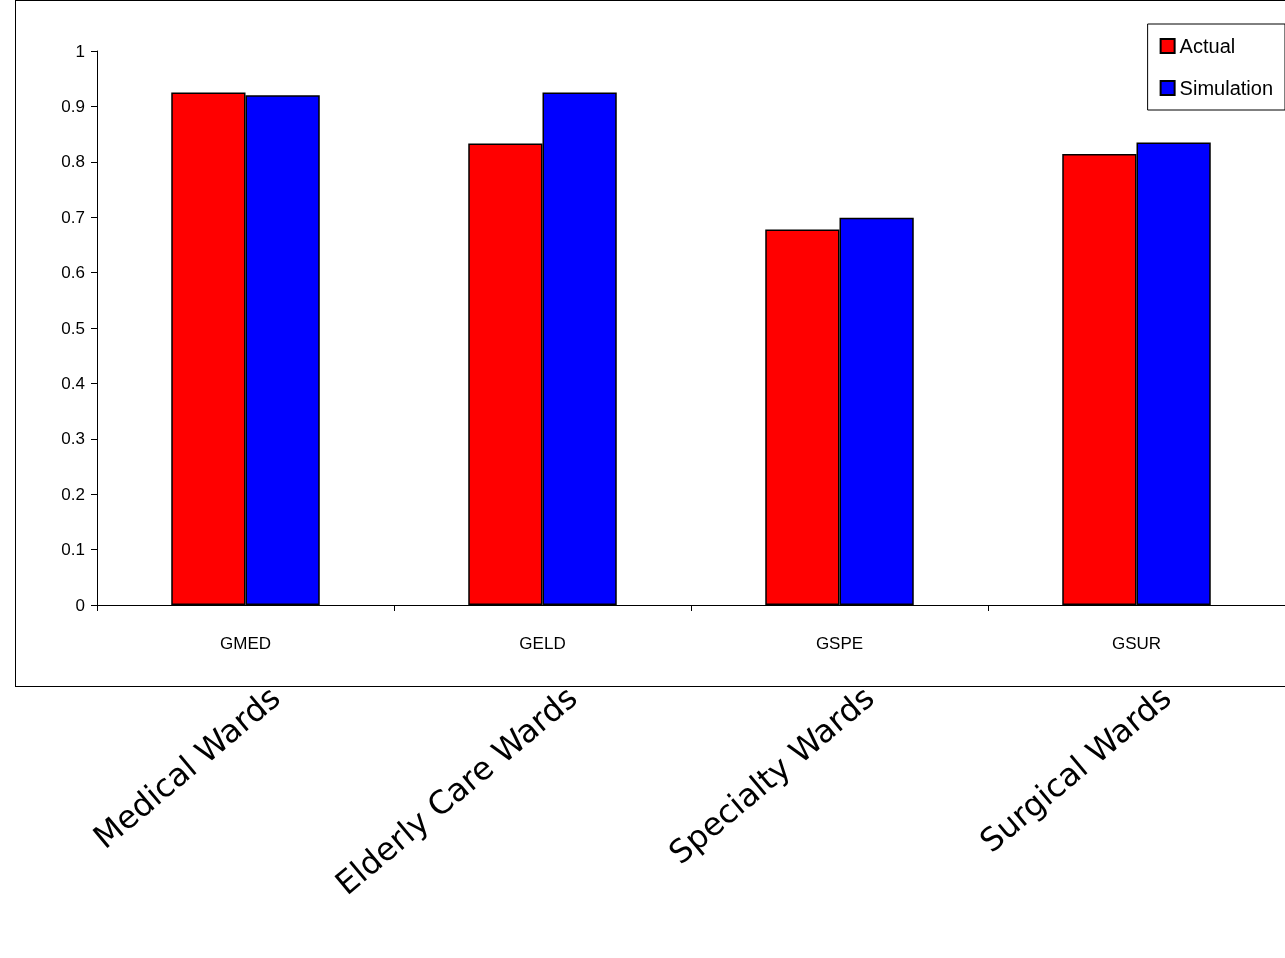 This screenshot has width=1285, height=958. Describe the element at coordinates (1207, 46) in the screenshot. I see `legend-label: Actual` at that location.